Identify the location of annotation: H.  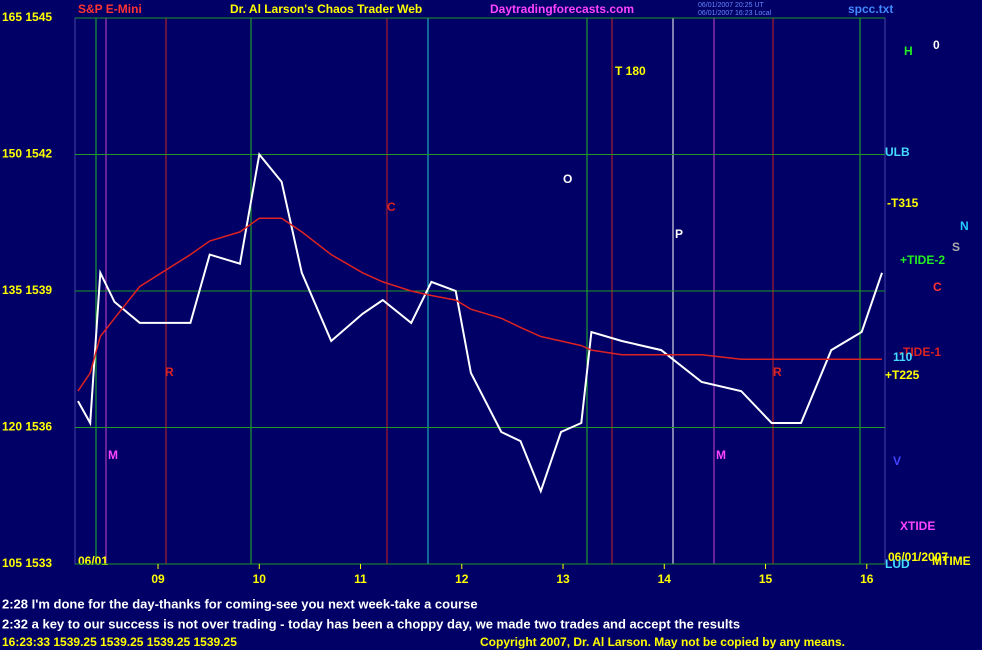
(908, 51).